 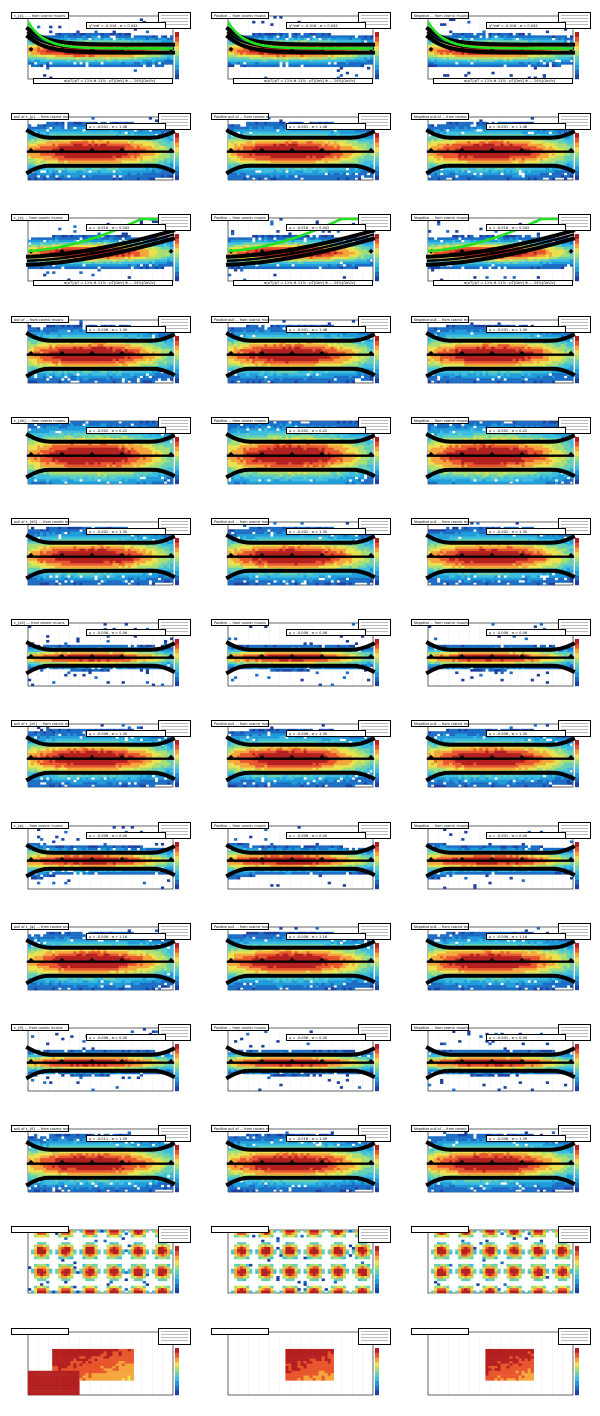 I want to click on fit-summary: μ = -0.002 , σ = 0.22, so click(x=326, y=430).